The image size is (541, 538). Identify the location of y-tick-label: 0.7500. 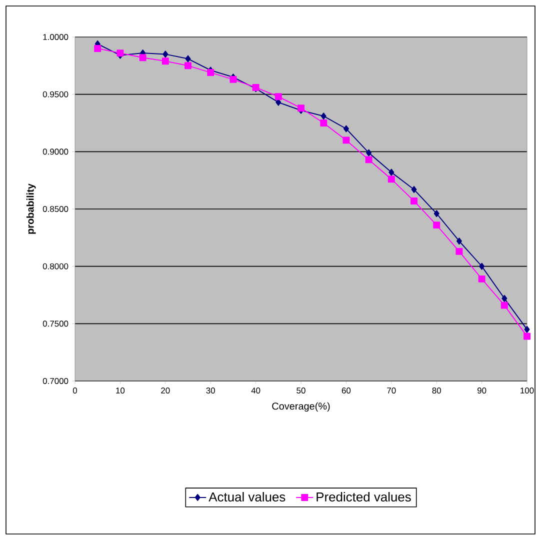
(55, 323).